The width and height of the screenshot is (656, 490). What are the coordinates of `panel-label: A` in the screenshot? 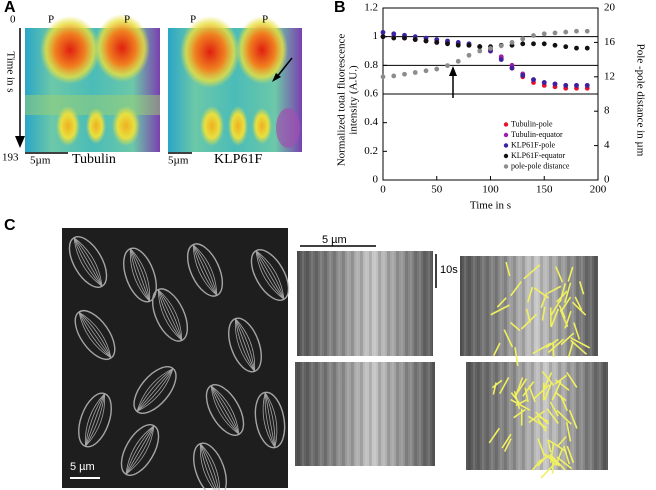 It's located at (10, 8).